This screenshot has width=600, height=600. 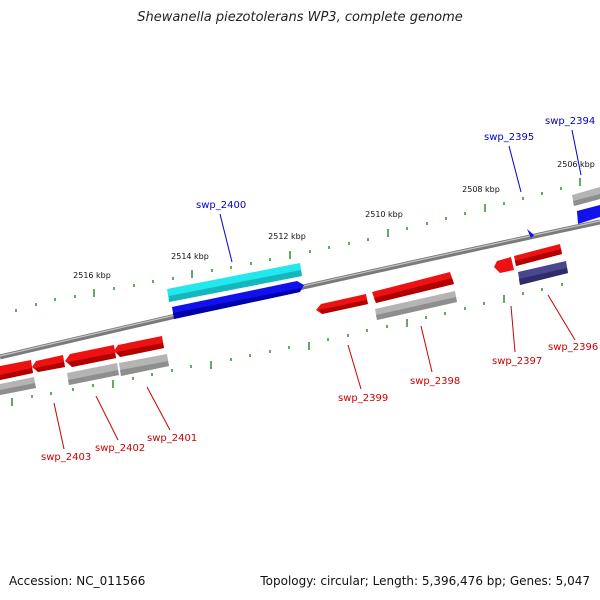 What do you see at coordinates (414, 290) in the screenshot?
I see `gene-swp_2398-shade` at bounding box center [414, 290].